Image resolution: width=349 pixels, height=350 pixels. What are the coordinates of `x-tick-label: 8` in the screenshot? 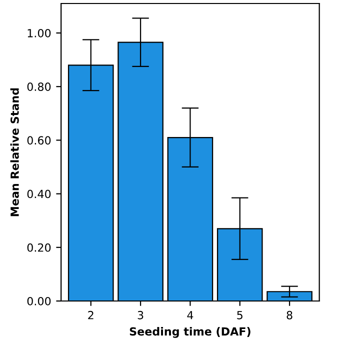 It's located at (289, 315).